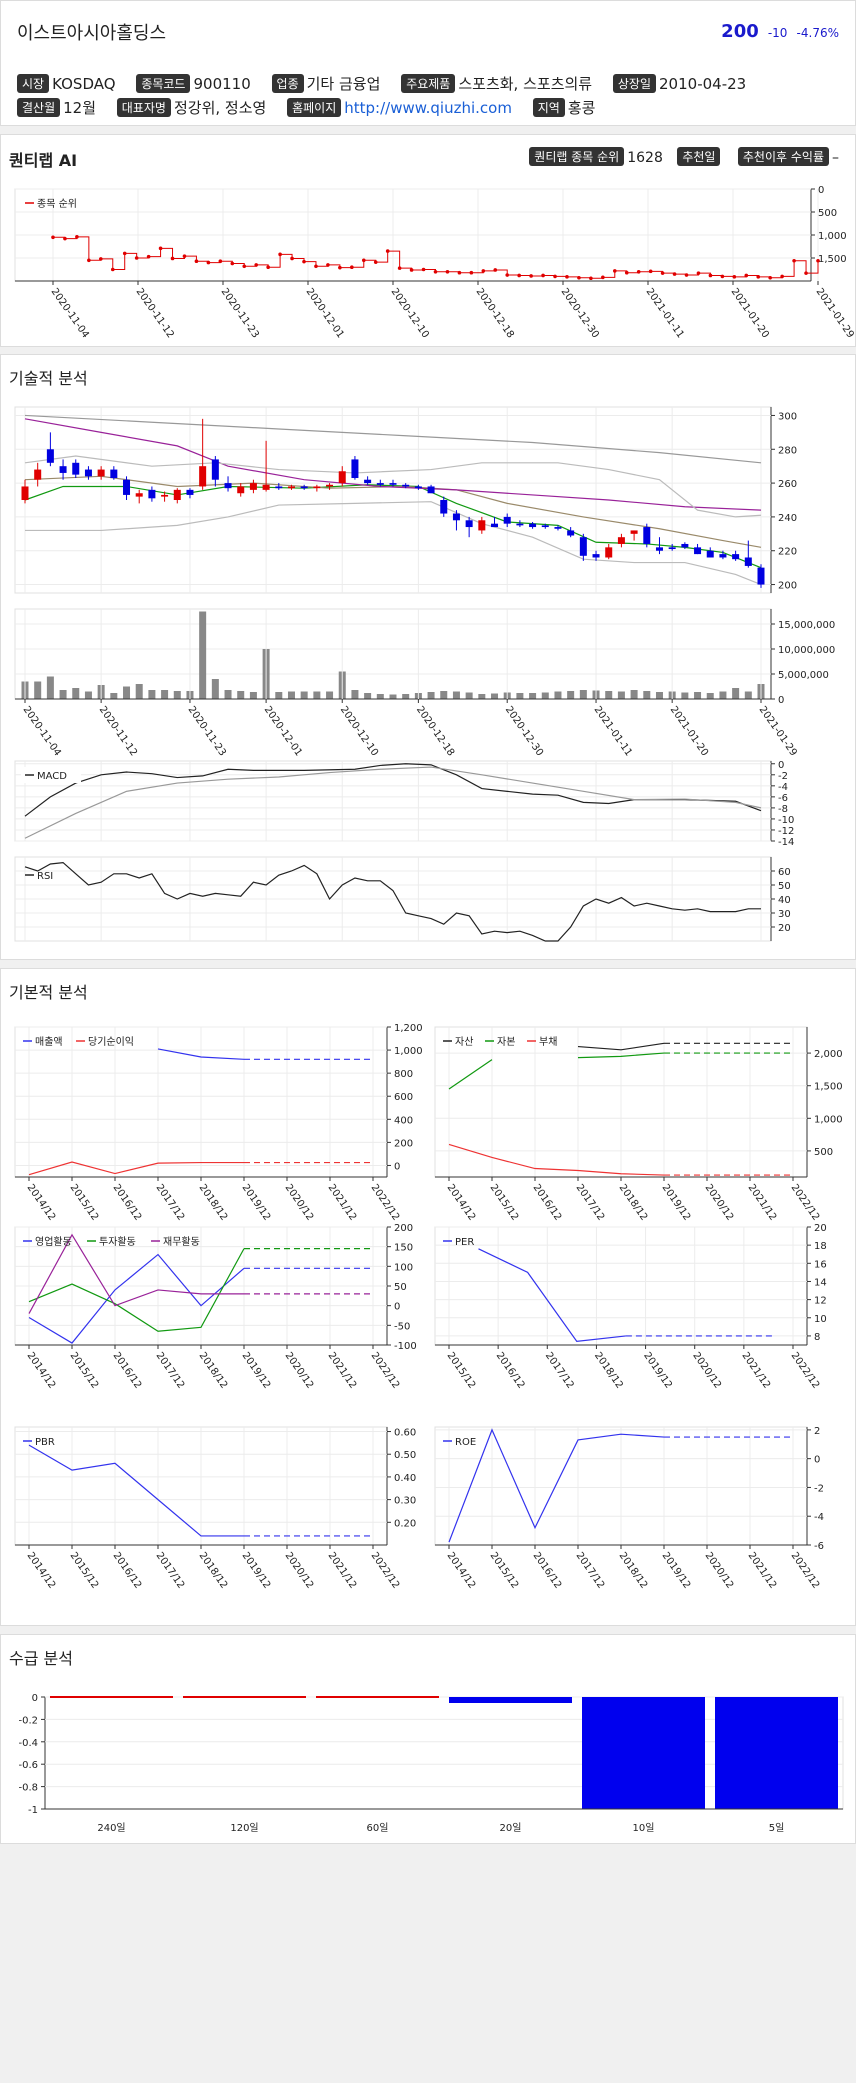 This screenshot has width=856, height=2083. I want to click on macd-legend-label: MACD, so click(52, 776).